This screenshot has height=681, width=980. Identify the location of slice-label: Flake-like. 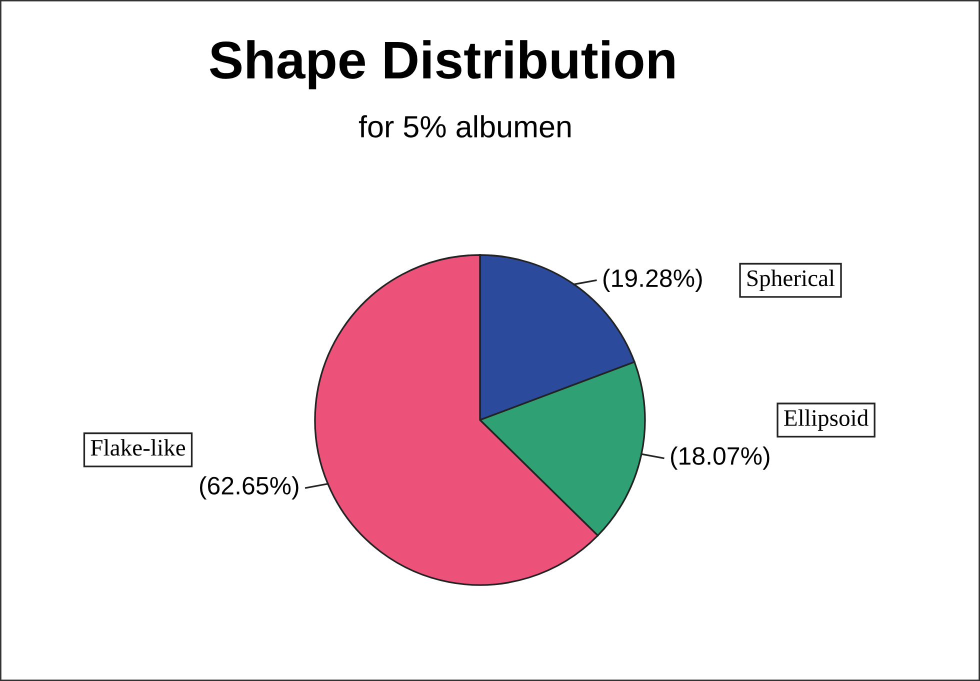
(138, 447).